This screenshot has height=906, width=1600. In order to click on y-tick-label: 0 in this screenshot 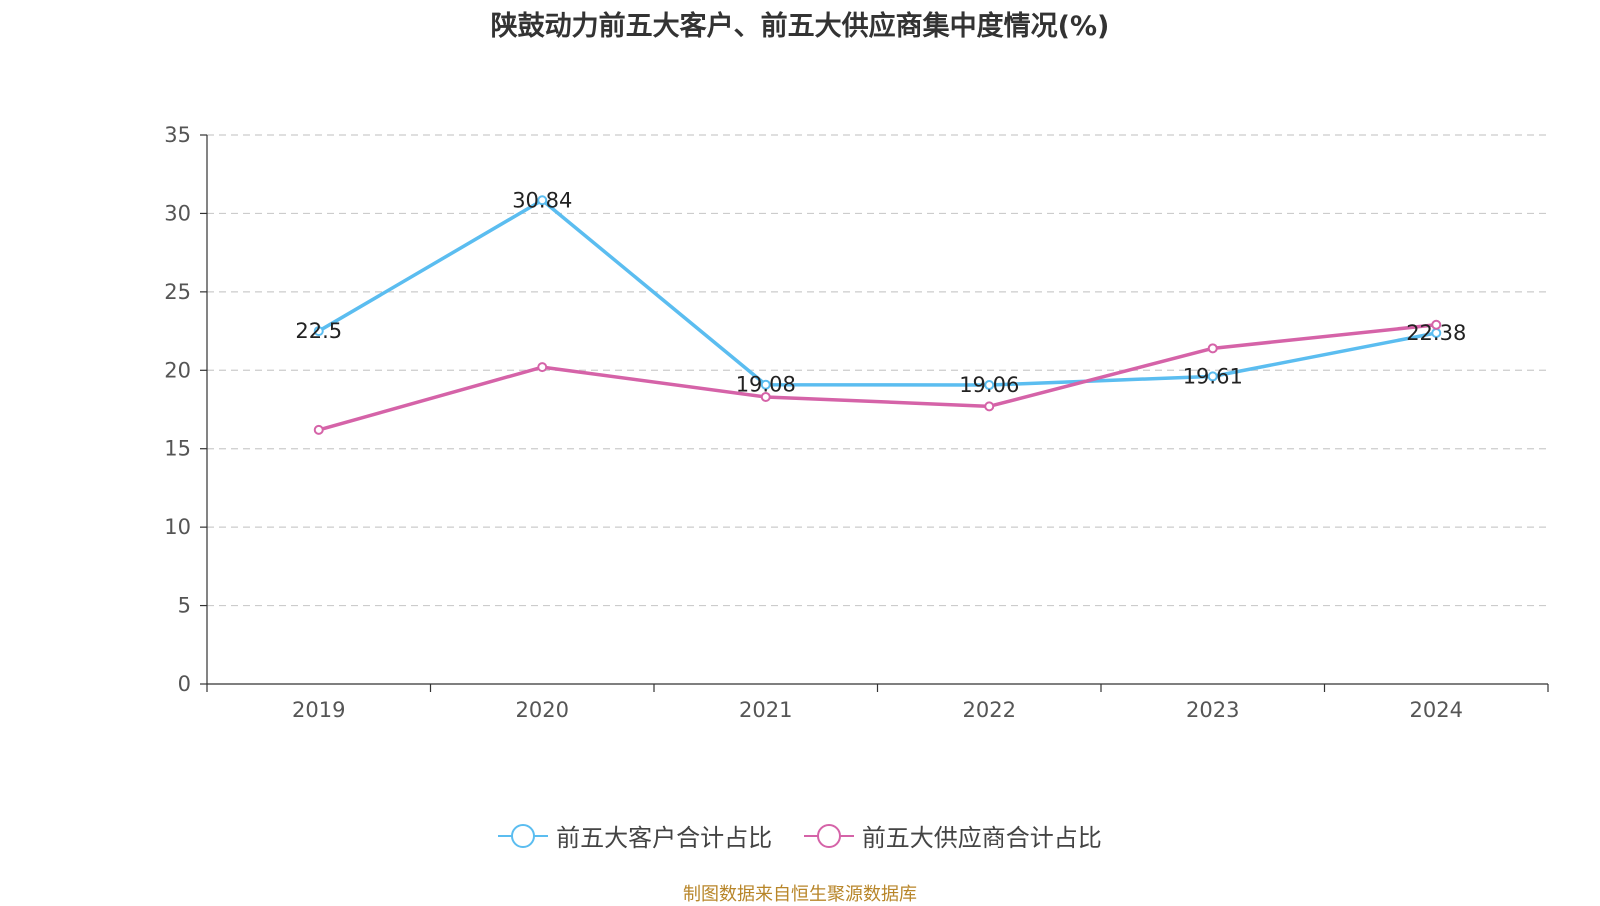, I will do `click(184, 684)`.